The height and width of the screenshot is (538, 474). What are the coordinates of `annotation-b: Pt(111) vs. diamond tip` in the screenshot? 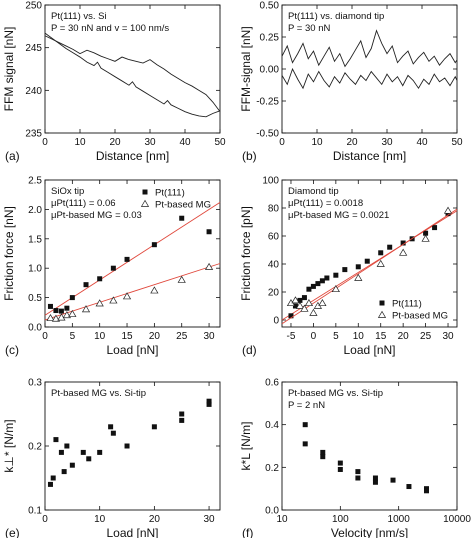 It's located at (336, 16).